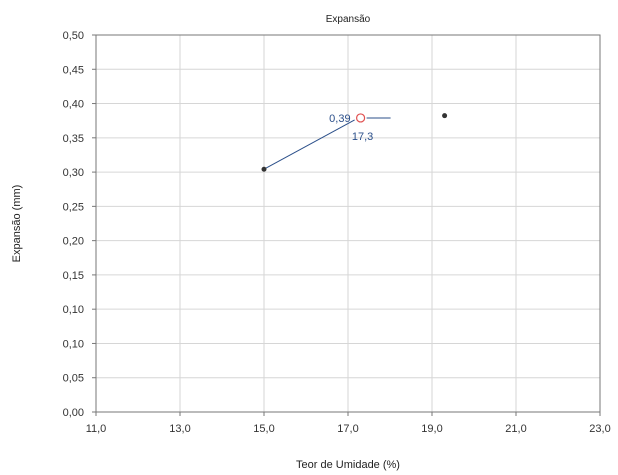 The height and width of the screenshot is (475, 618). I want to click on x-tick-label: 17,0, so click(347, 429).